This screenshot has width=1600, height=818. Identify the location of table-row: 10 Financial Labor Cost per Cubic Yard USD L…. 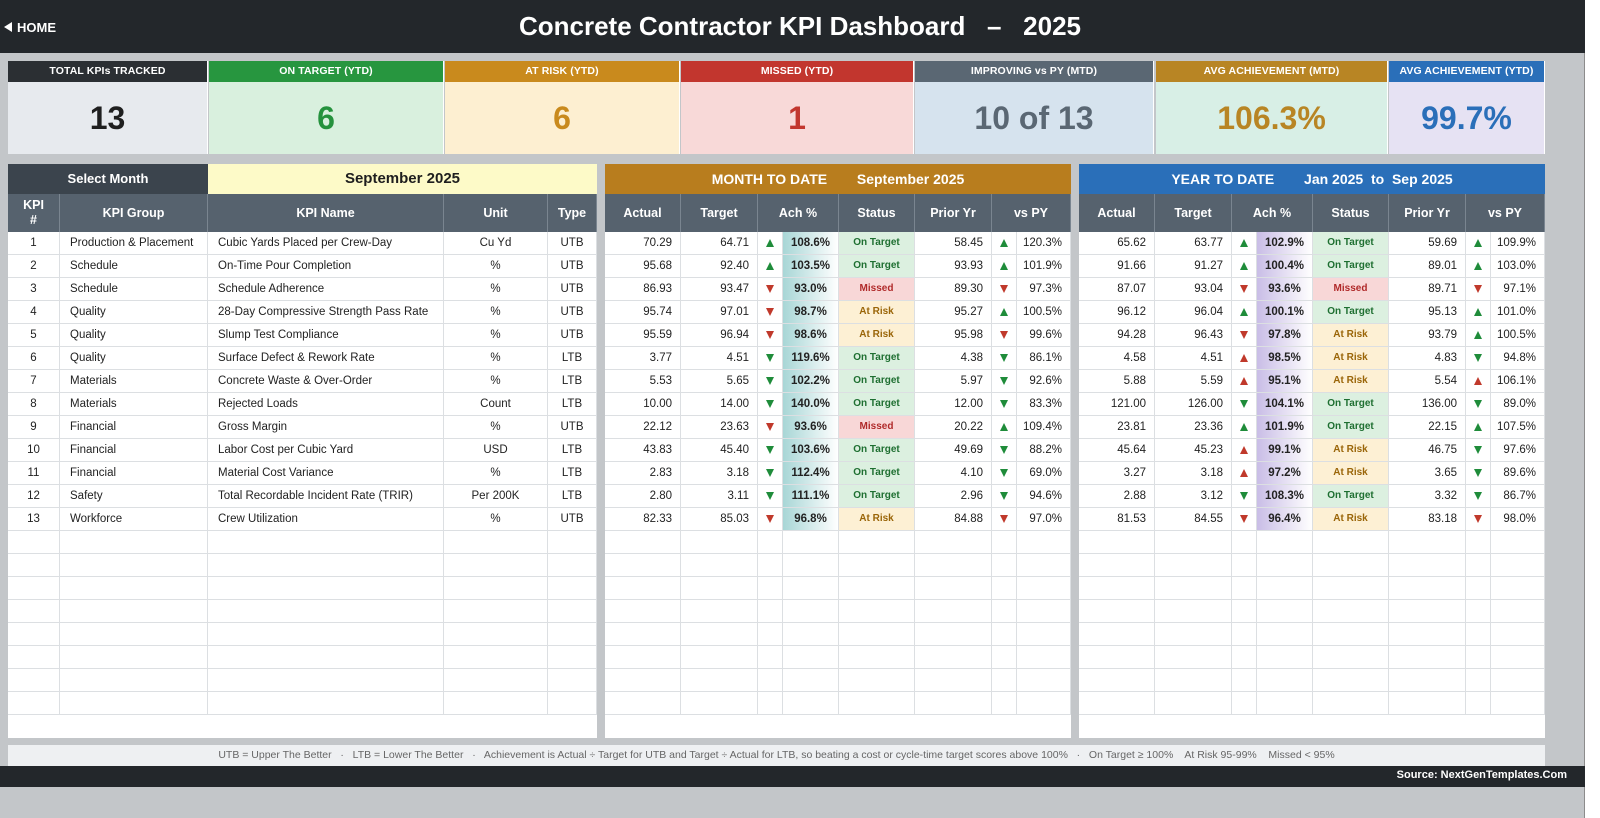
(302, 450).